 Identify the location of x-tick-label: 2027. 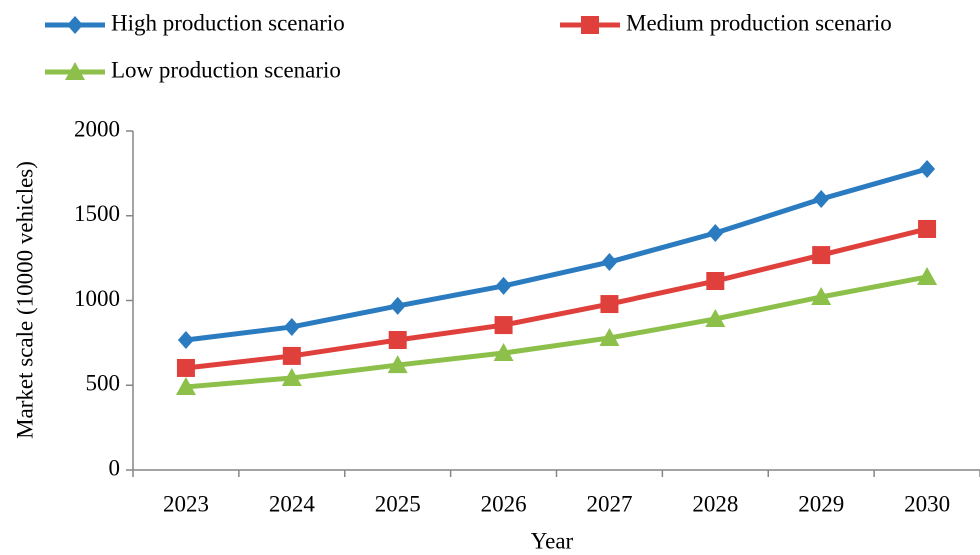
(609, 503).